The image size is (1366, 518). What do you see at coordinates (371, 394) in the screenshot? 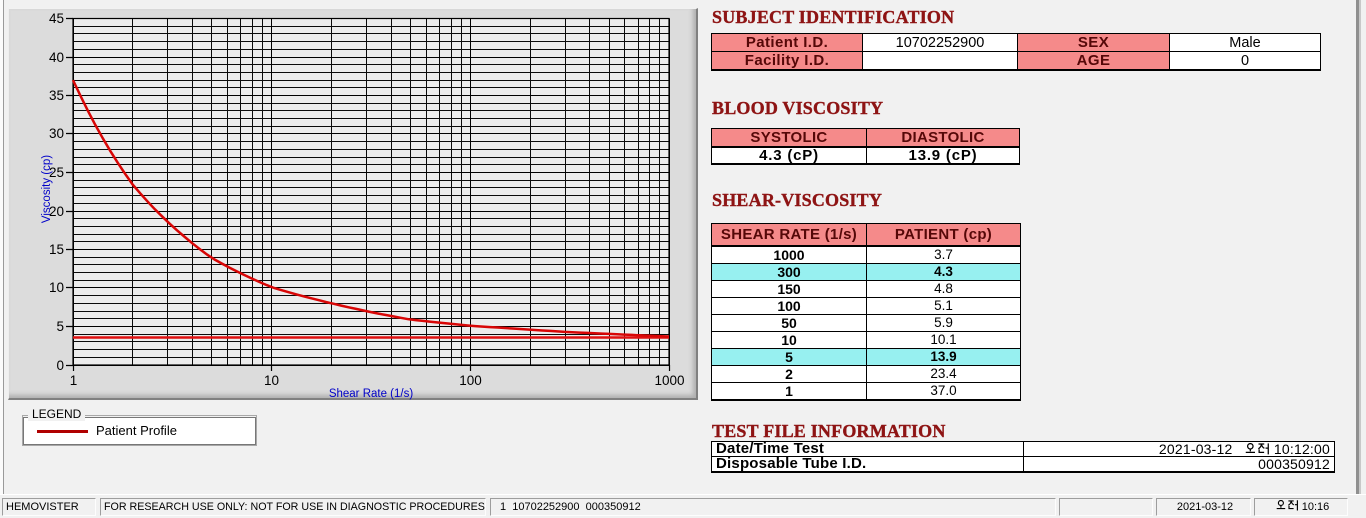
I see `svg-text: Shear Rate (1/s)` at bounding box center [371, 394].